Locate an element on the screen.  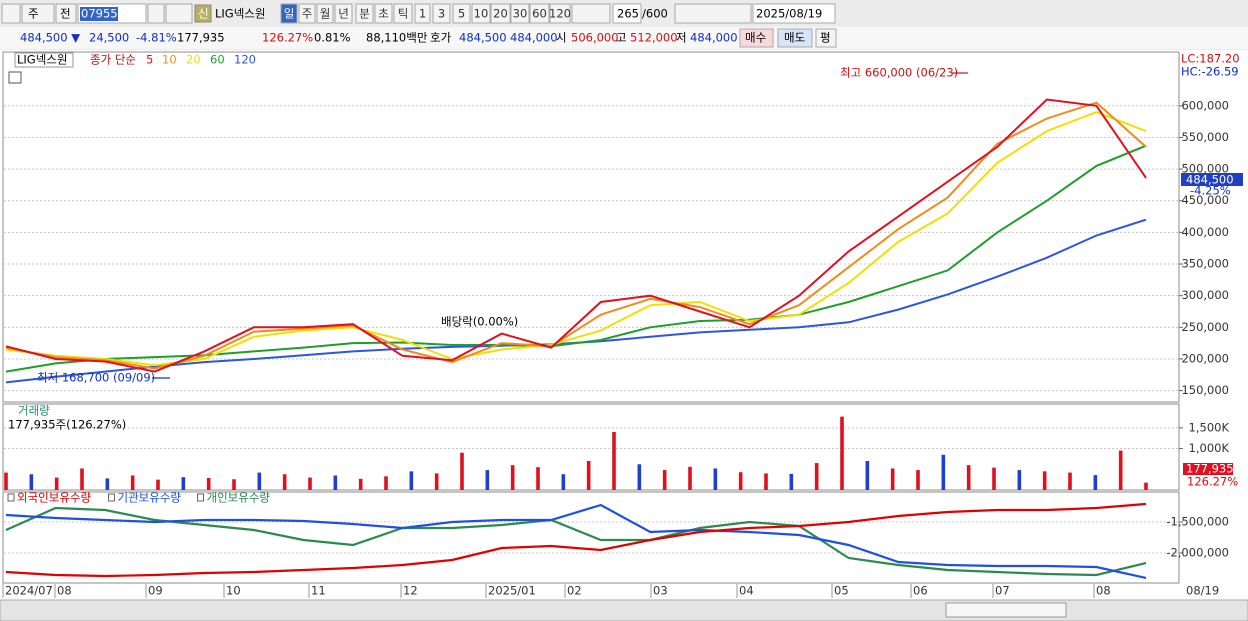
sell-button is located at coordinates (795, 38).